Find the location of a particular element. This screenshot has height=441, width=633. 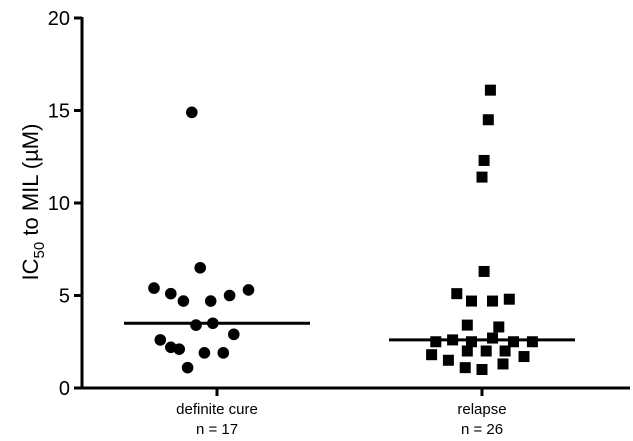

y-axis-title: IC50 to MIL (µM) is located at coordinates (33, 202).